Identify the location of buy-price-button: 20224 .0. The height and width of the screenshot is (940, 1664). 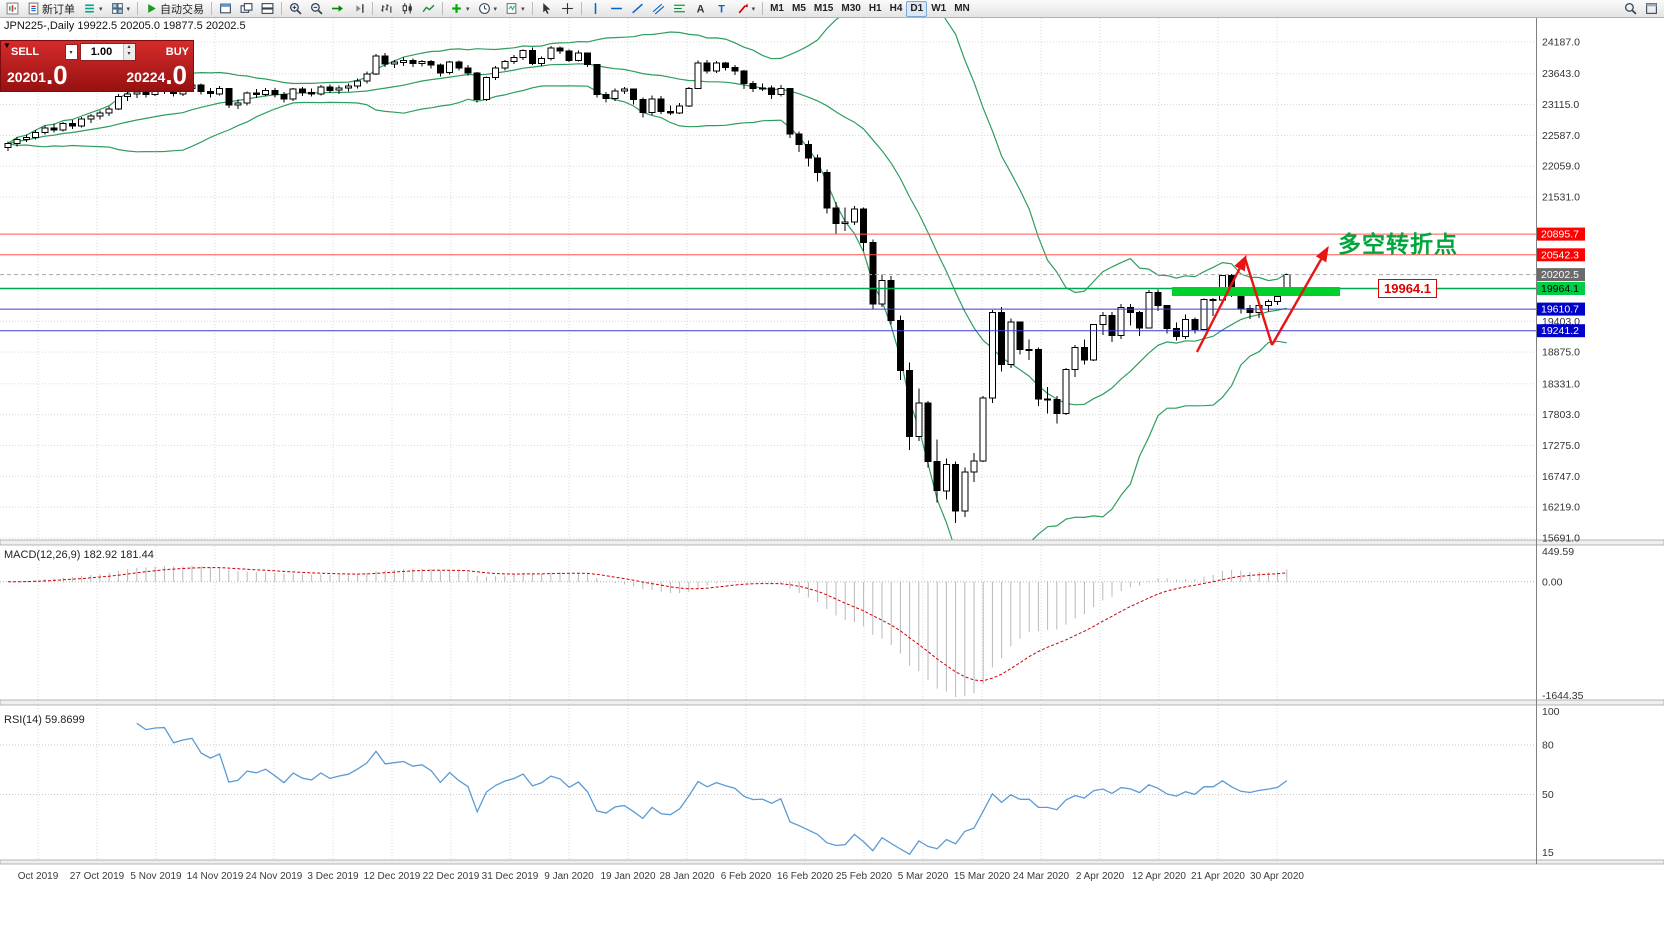
(156, 75).